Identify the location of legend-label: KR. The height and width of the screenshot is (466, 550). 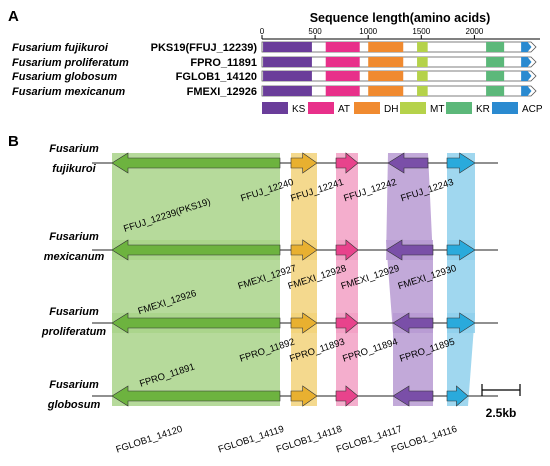
(483, 109).